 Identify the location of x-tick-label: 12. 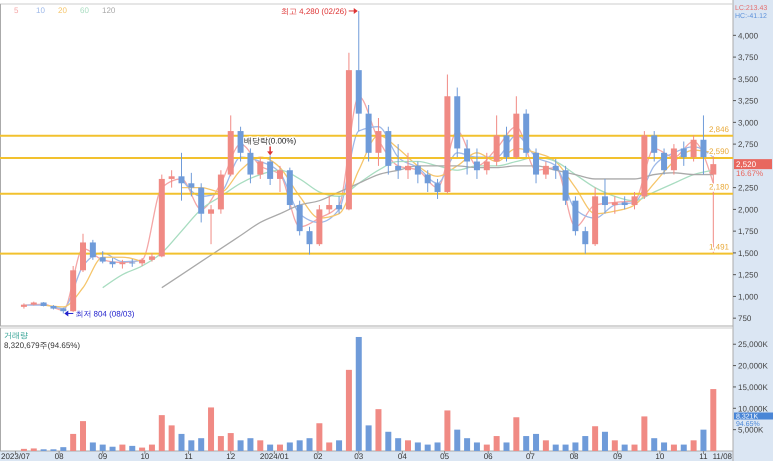
(231, 456).